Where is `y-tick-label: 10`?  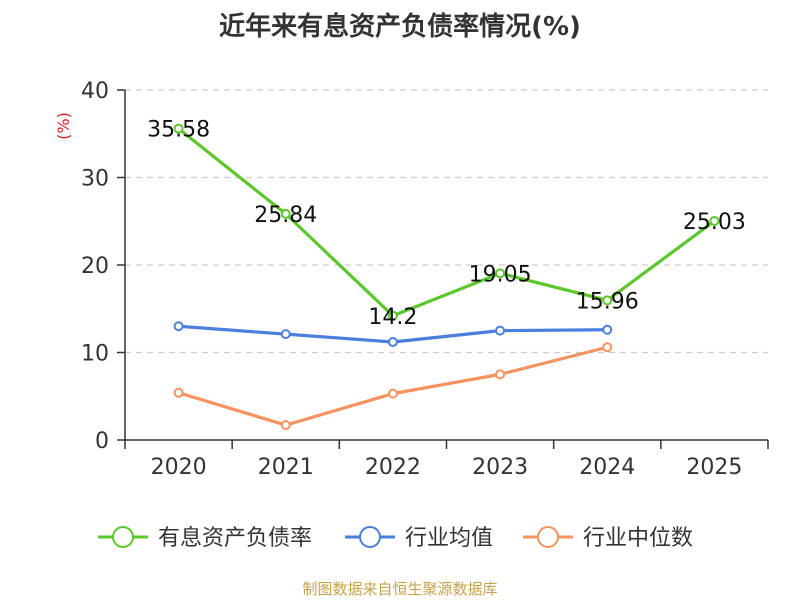 y-tick-label: 10 is located at coordinates (95, 354).